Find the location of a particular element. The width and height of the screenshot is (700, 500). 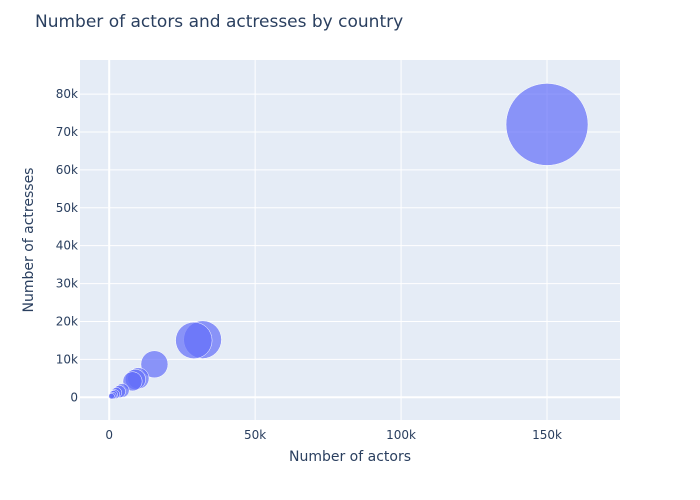

x-axis-title: Number of actors is located at coordinates (350, 457).